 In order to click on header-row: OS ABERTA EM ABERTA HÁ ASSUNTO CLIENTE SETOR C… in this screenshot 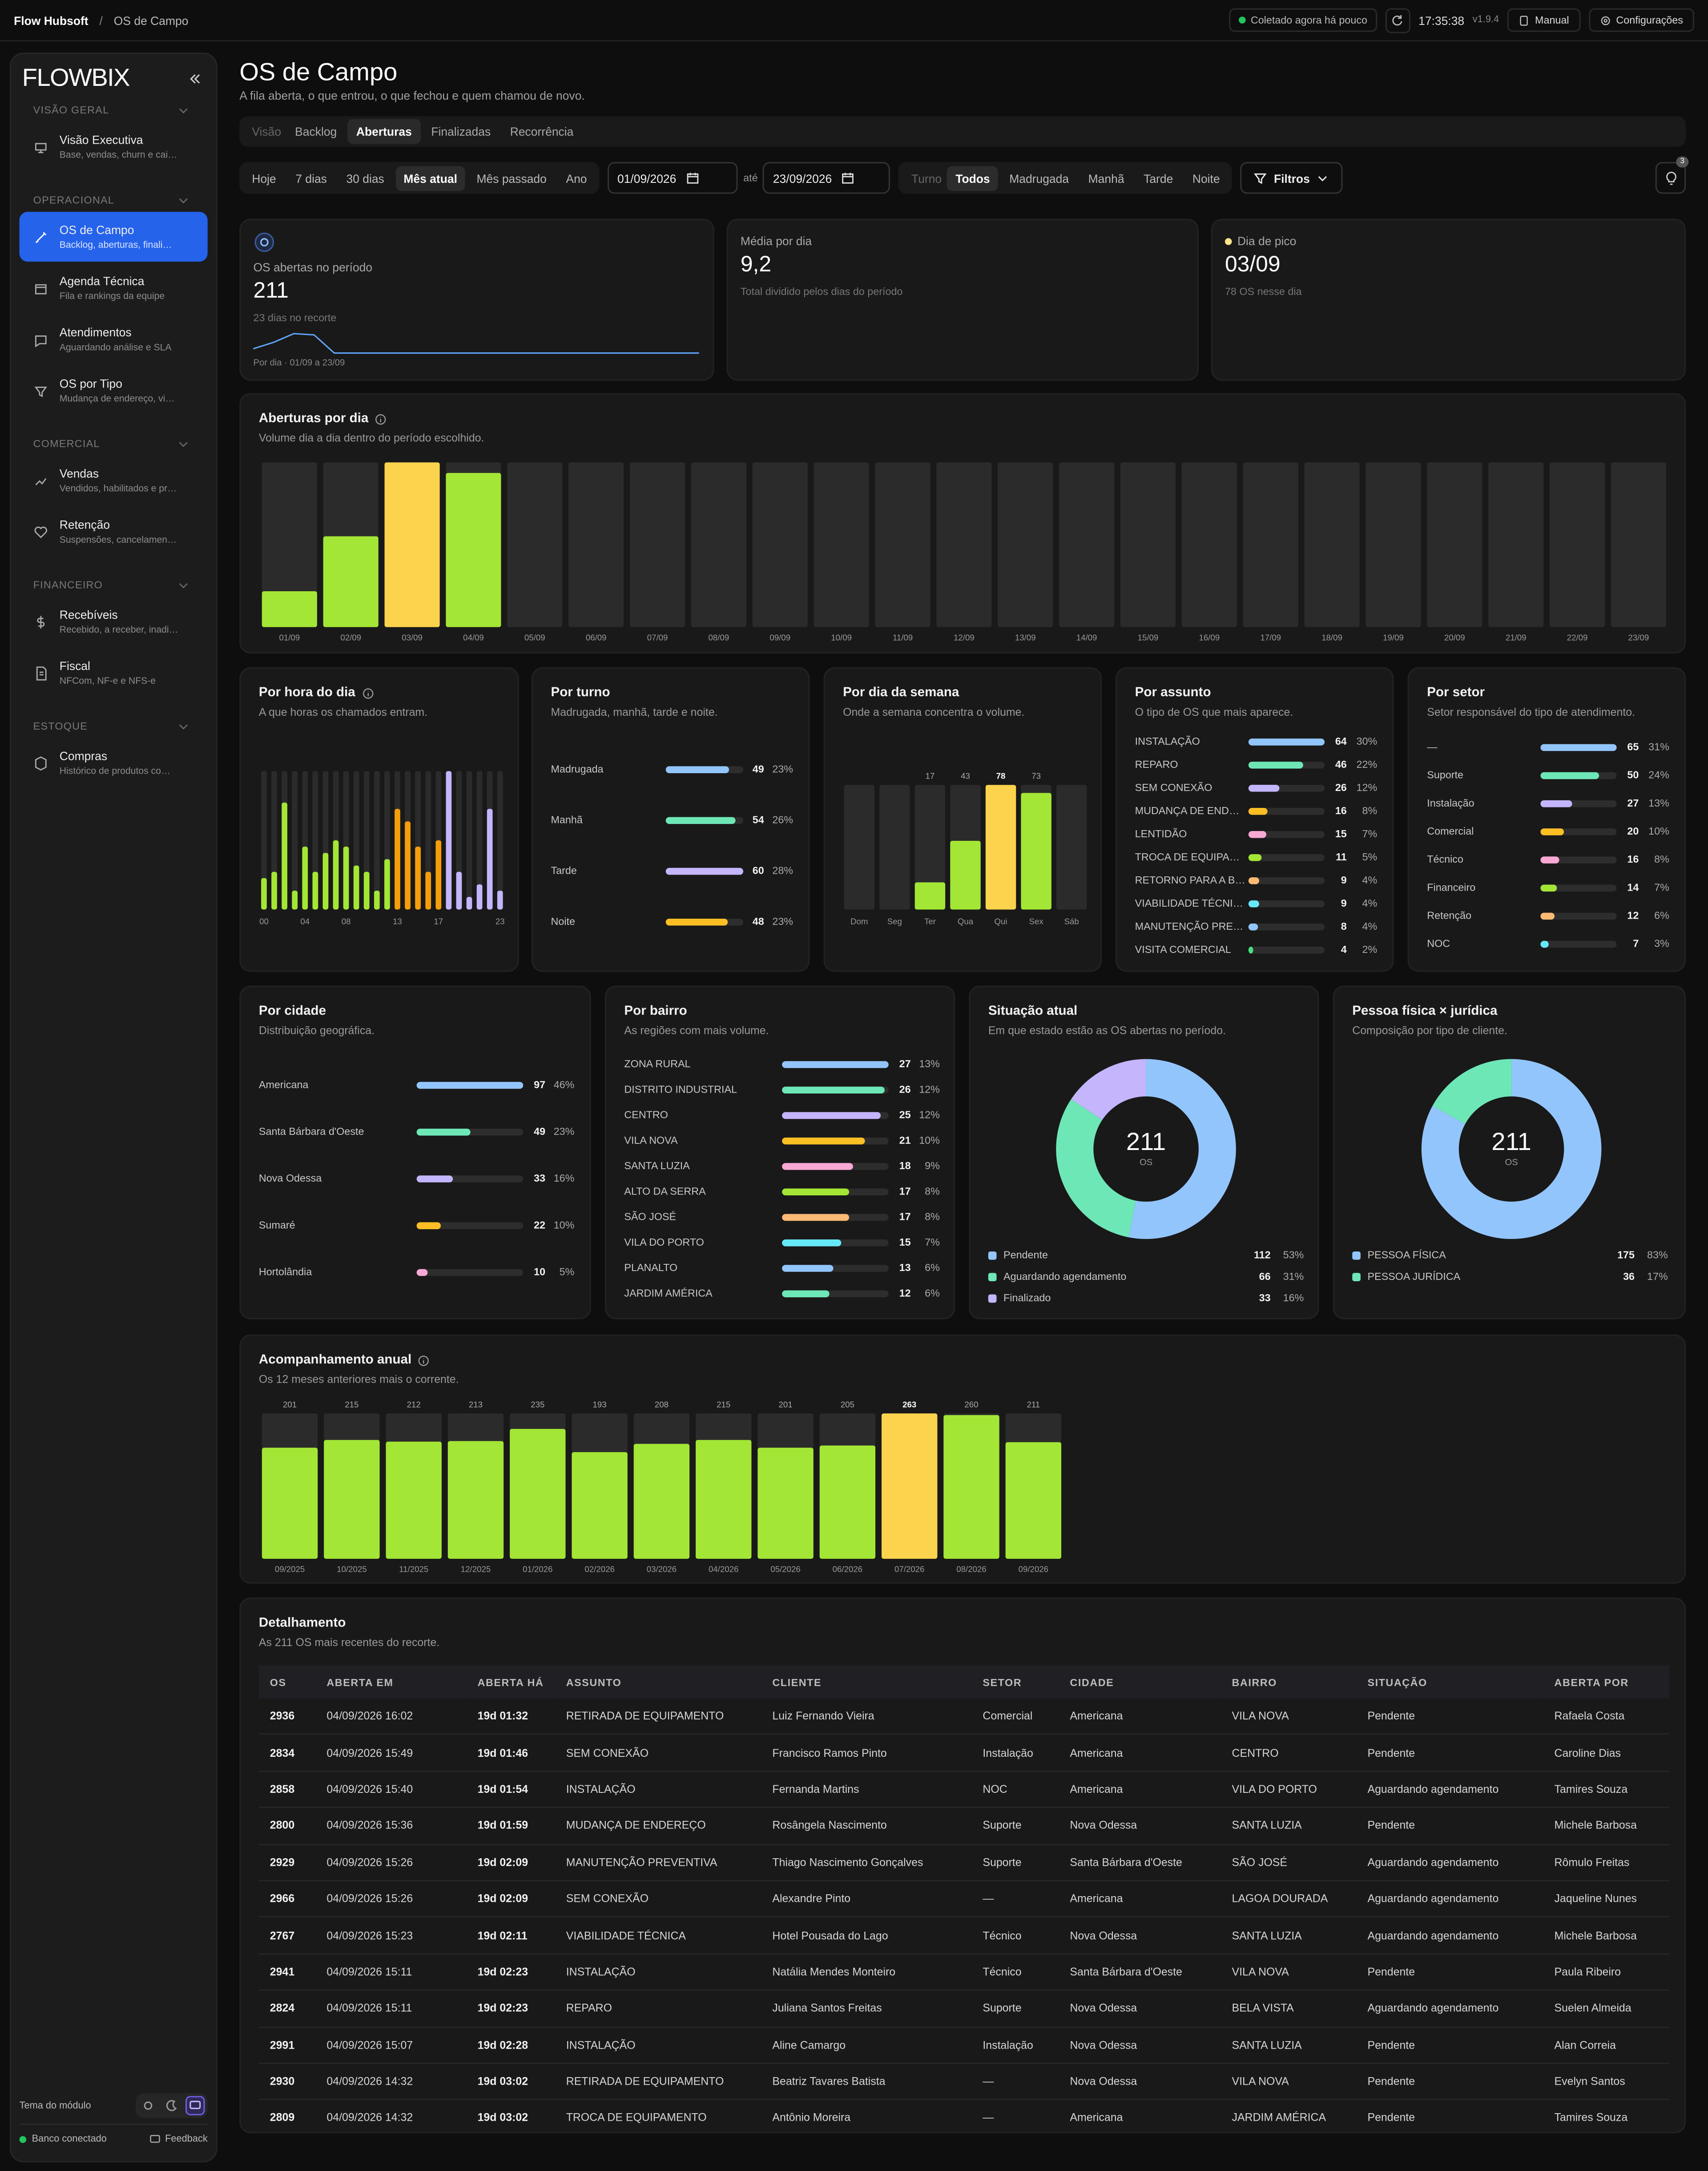, I will do `click(963, 1682)`.